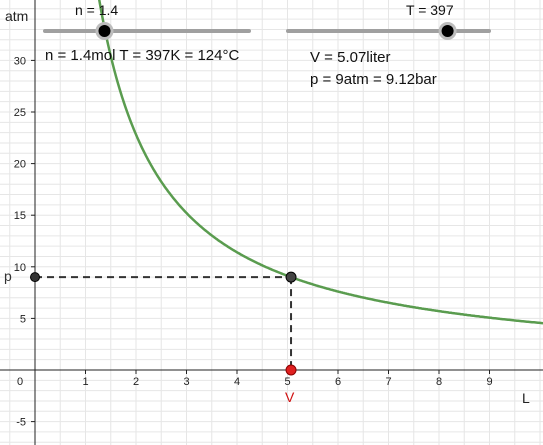 This screenshot has height=445, width=543. Describe the element at coordinates (290, 397) in the screenshot. I see `point-V-label: V` at that location.